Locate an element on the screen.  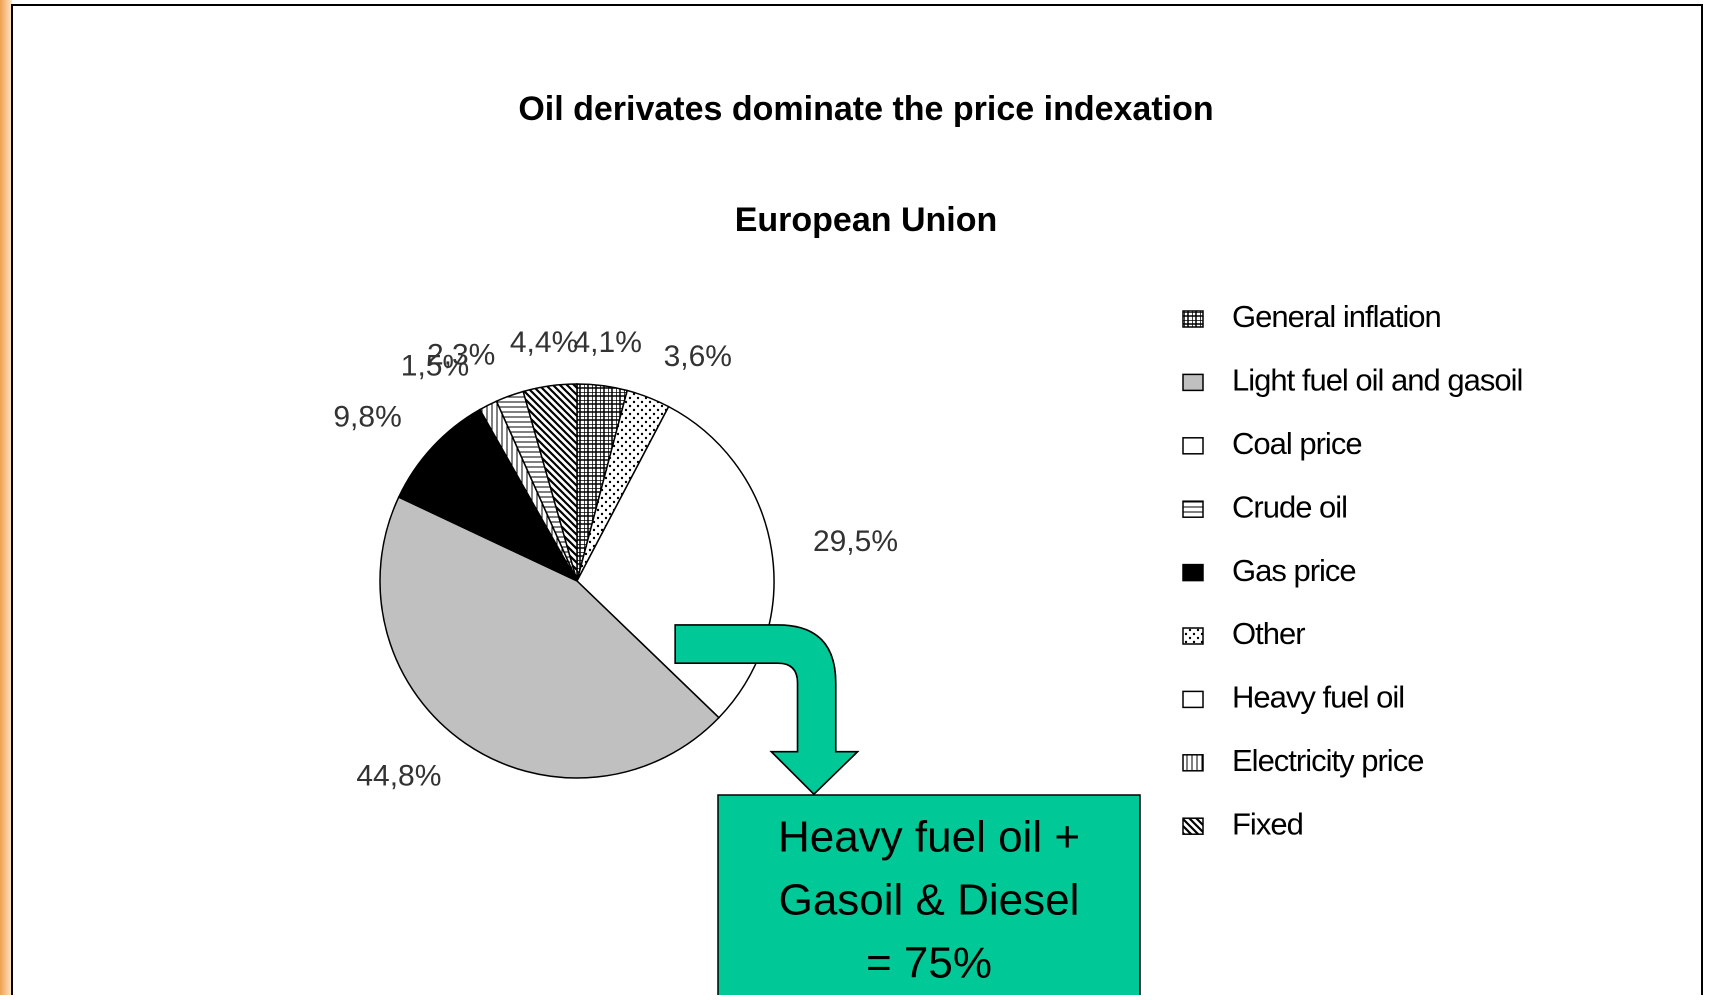
left-edge is located at coordinates (6, 497).